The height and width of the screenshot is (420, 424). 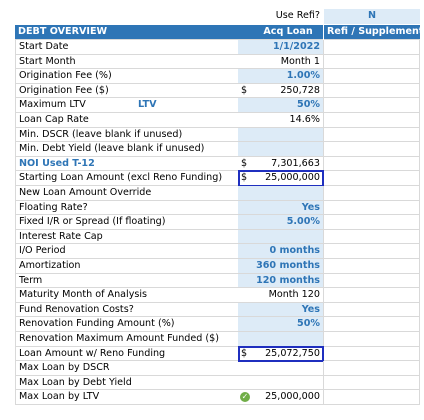 I want to click on row-label: NOI Used T-12, so click(x=126, y=164).